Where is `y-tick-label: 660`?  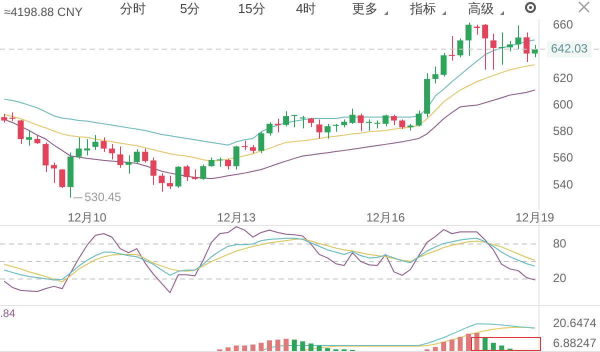
y-tick-label: 660 is located at coordinates (563, 25).